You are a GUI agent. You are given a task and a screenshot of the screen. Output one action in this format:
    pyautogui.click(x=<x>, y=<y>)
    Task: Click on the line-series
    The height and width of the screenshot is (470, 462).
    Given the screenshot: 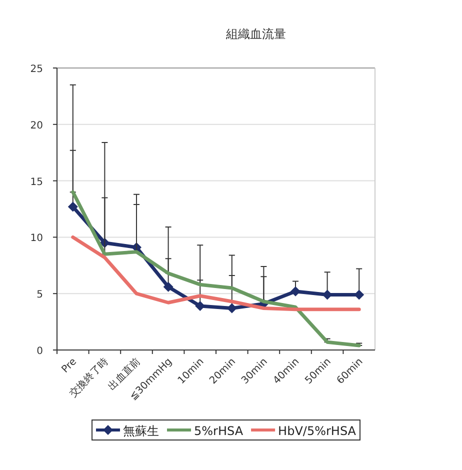 What is the action you would take?
    pyautogui.click(x=216, y=273)
    